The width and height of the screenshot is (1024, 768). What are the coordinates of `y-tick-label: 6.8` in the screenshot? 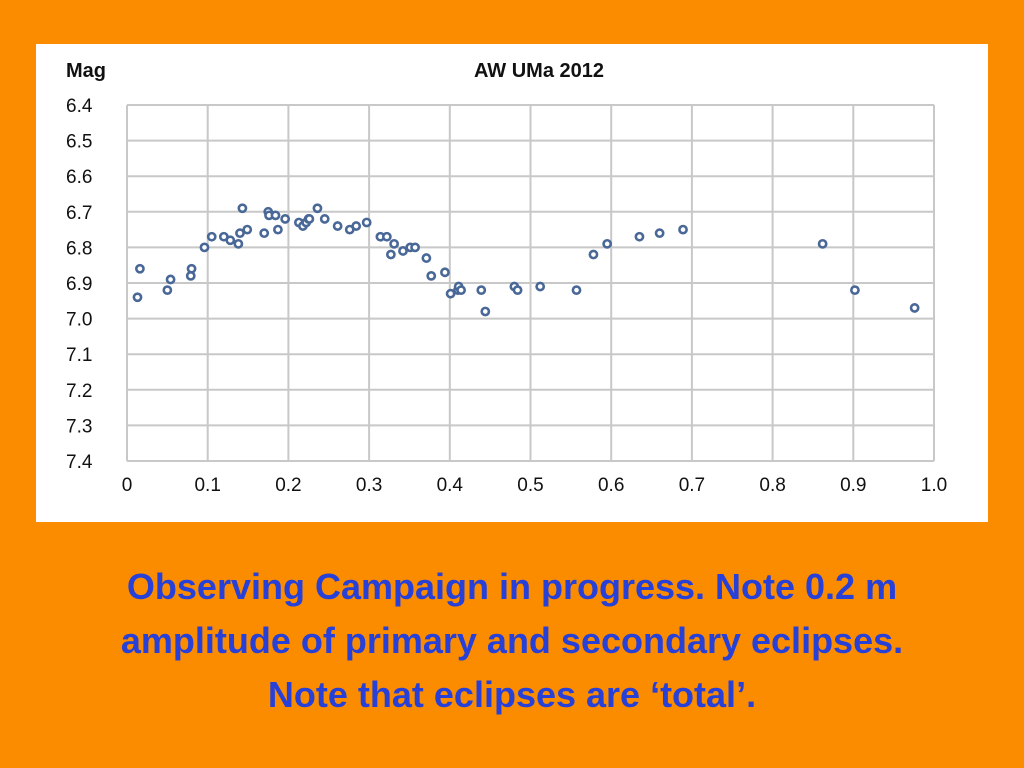 It's located at (79, 248).